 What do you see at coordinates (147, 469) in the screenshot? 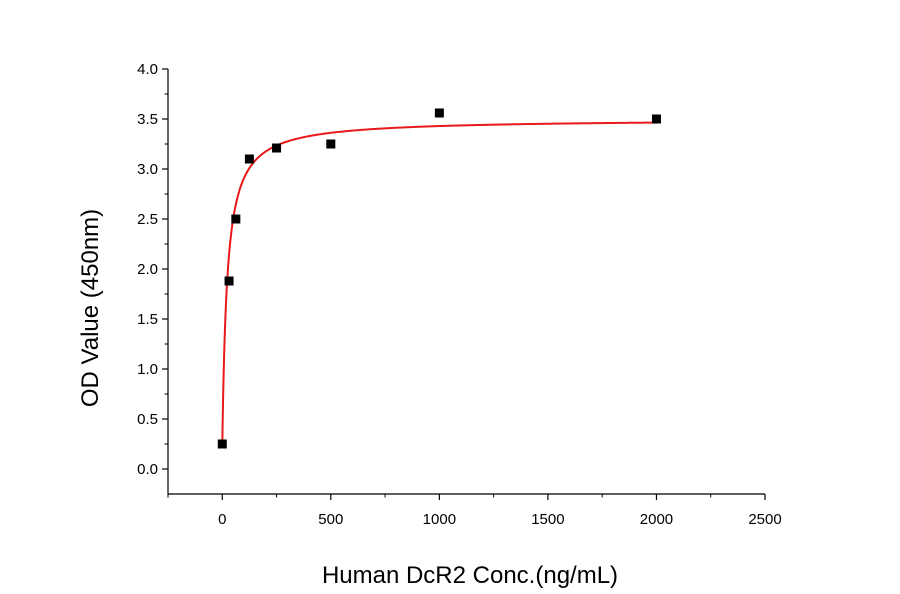
I see `y-tick-label: 0.0` at bounding box center [147, 469].